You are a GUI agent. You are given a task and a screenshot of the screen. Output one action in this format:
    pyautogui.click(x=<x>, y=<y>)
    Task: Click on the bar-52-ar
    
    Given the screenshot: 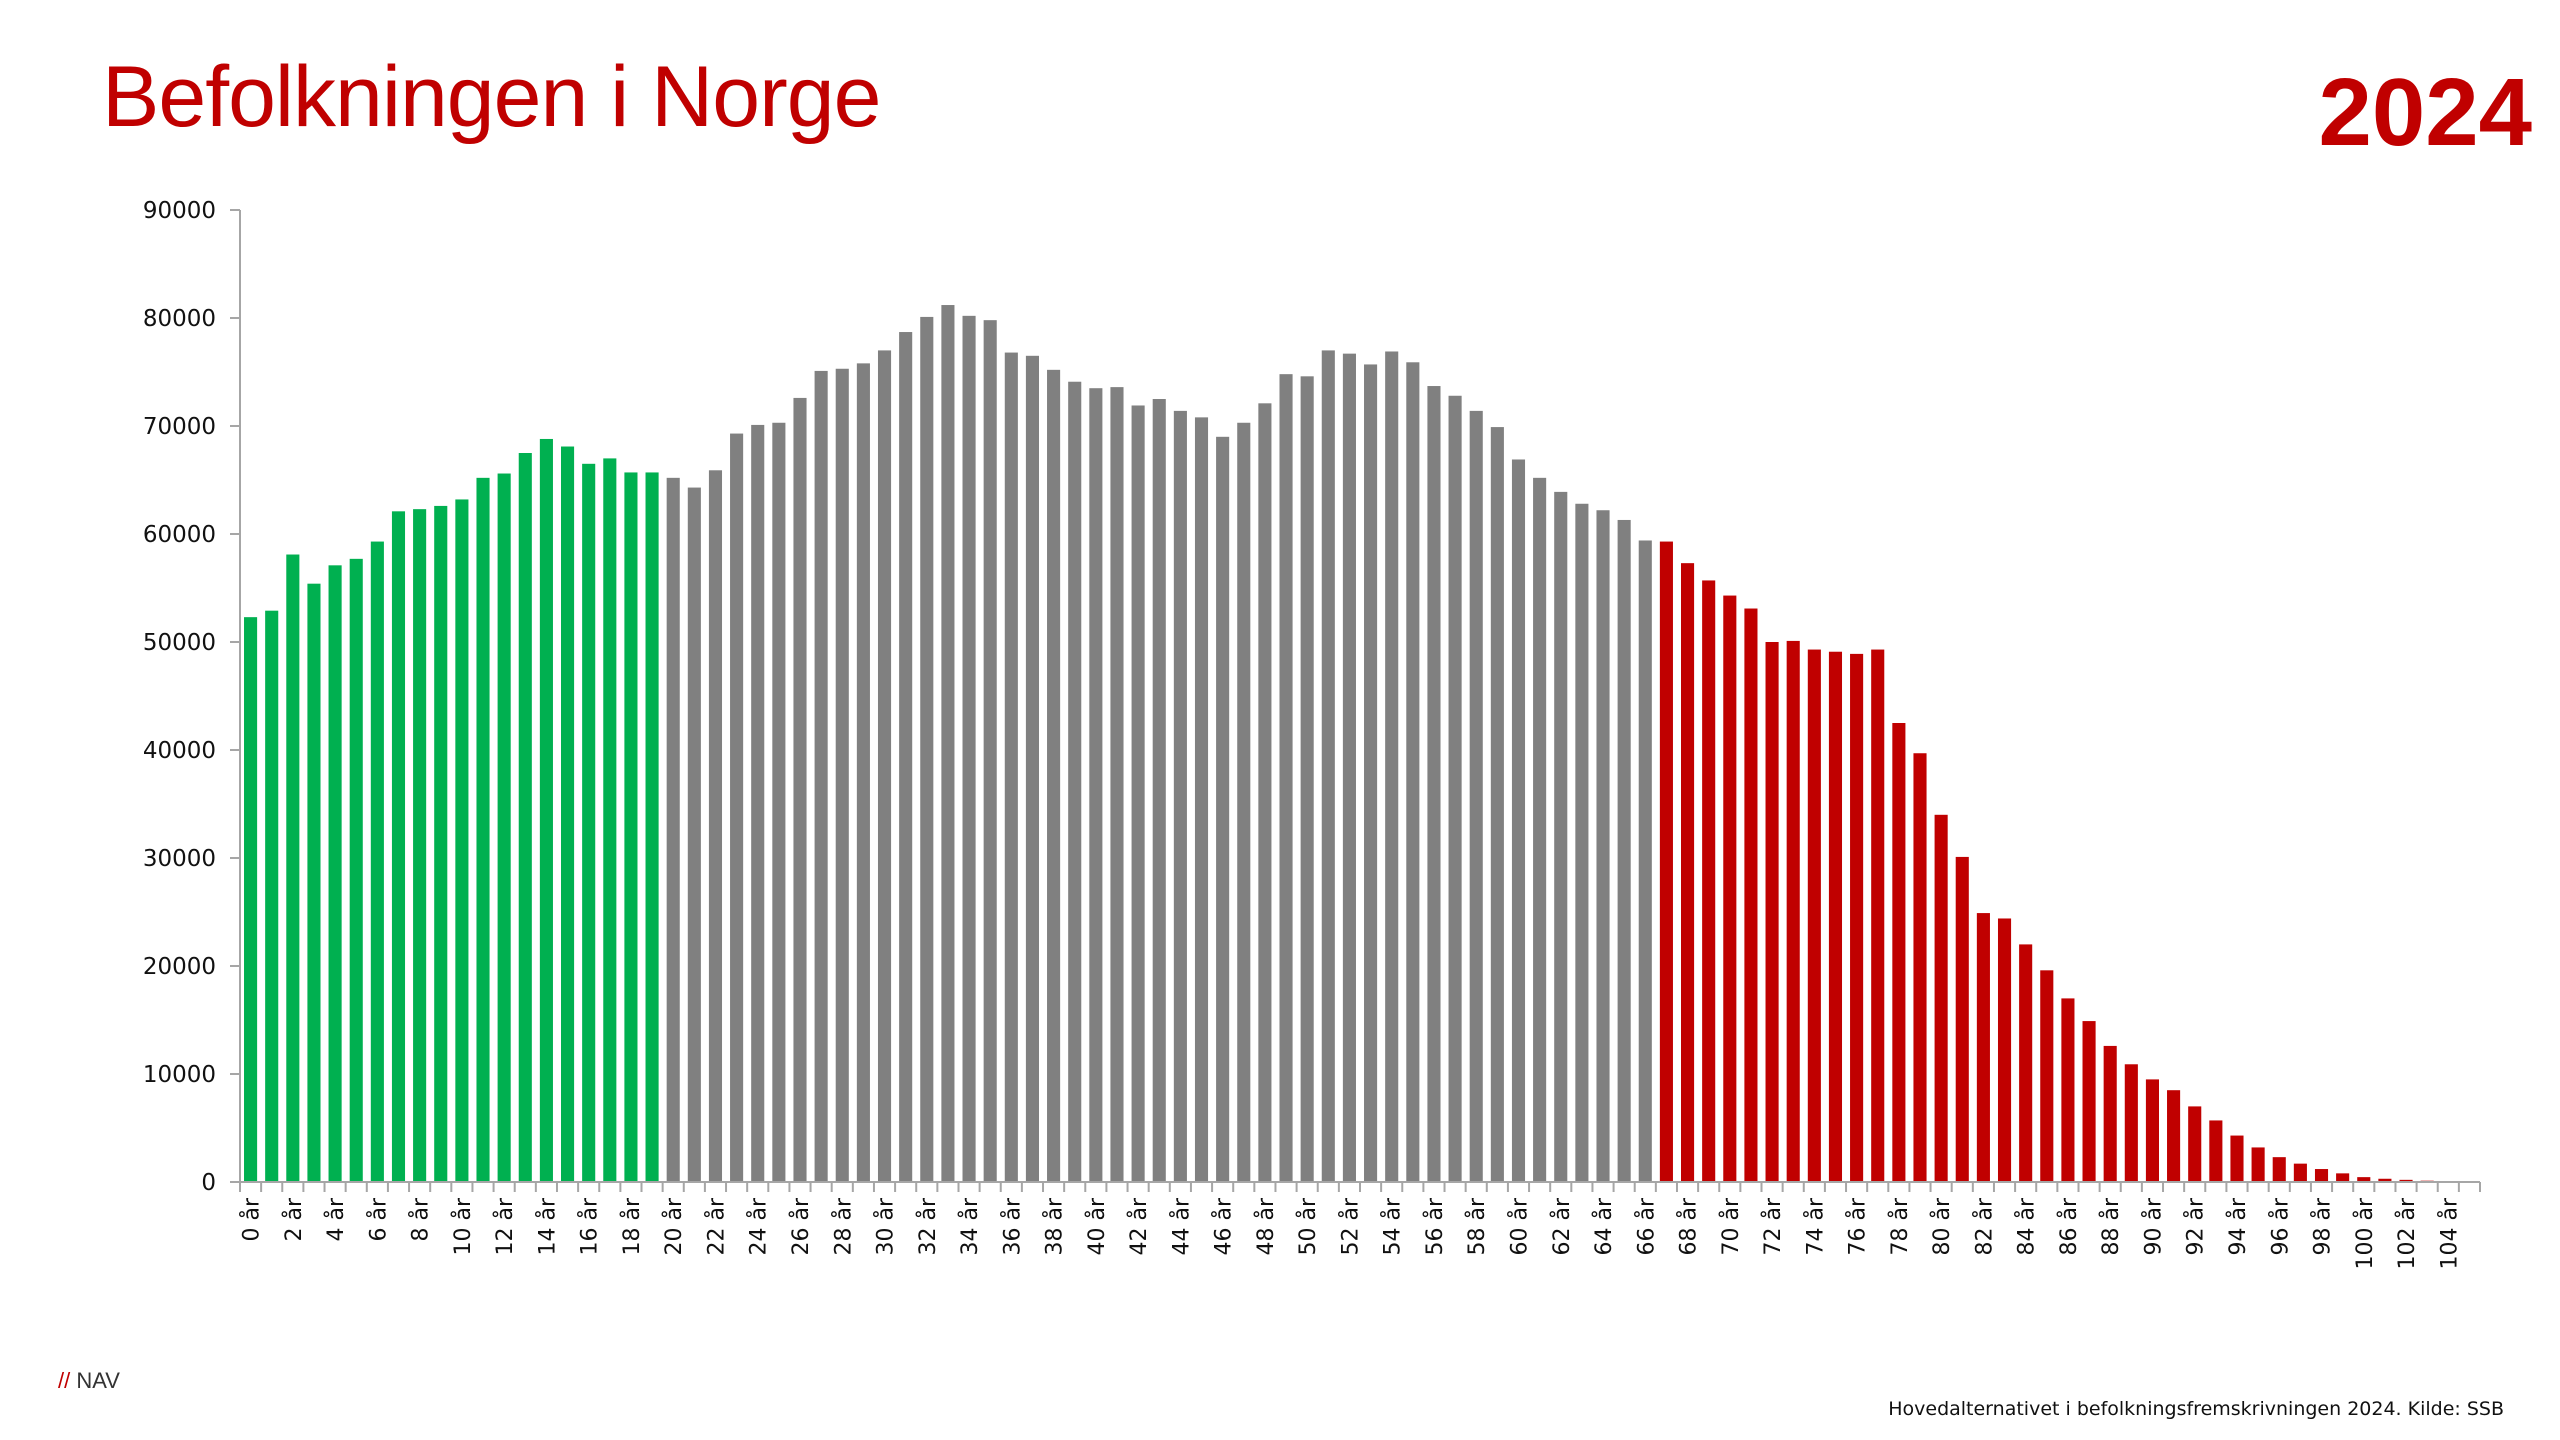 What is the action you would take?
    pyautogui.click(x=1349, y=767)
    